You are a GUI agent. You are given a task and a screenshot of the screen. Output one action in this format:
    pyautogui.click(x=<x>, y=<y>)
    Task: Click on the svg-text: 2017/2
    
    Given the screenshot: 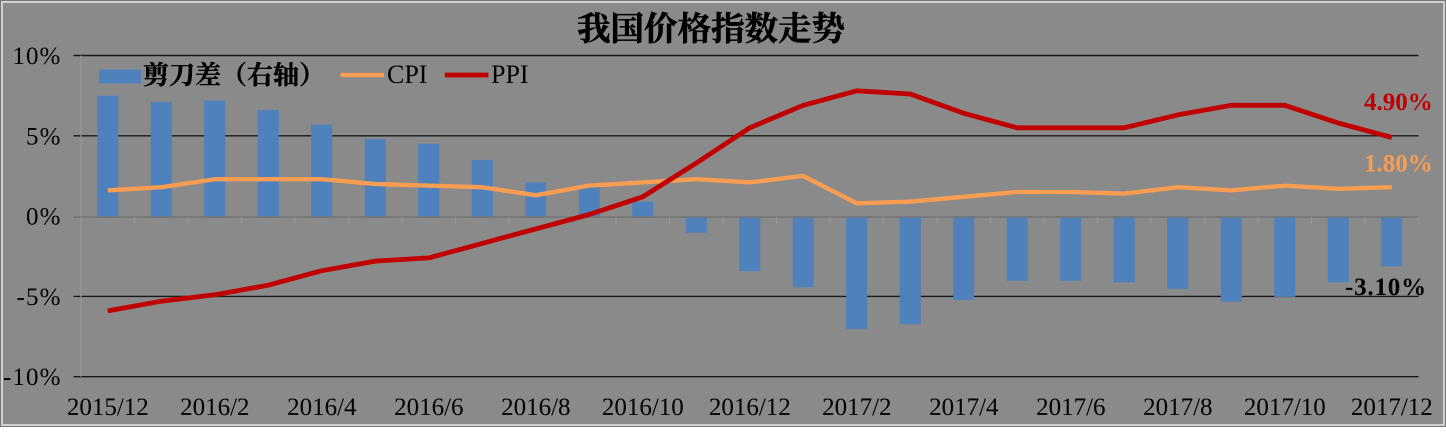 What is the action you would take?
    pyautogui.click(x=856, y=407)
    